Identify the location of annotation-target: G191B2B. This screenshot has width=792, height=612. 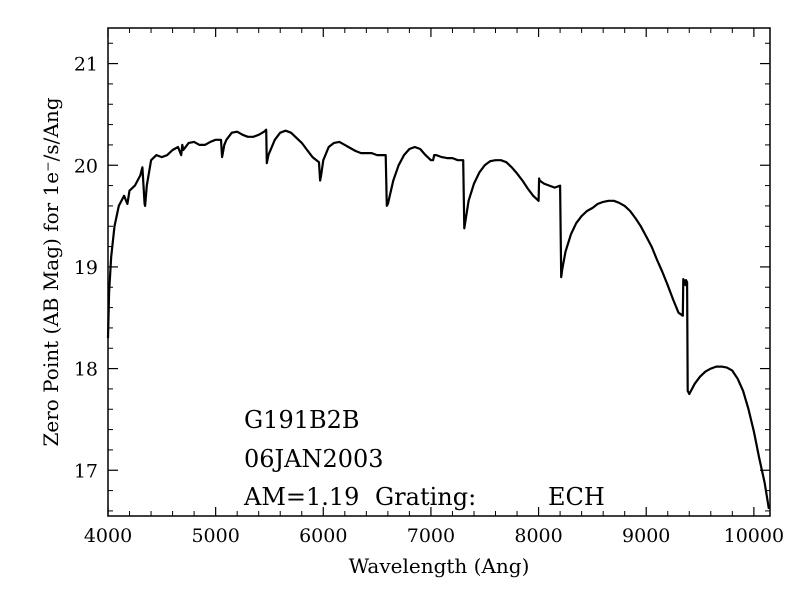
(302, 420).